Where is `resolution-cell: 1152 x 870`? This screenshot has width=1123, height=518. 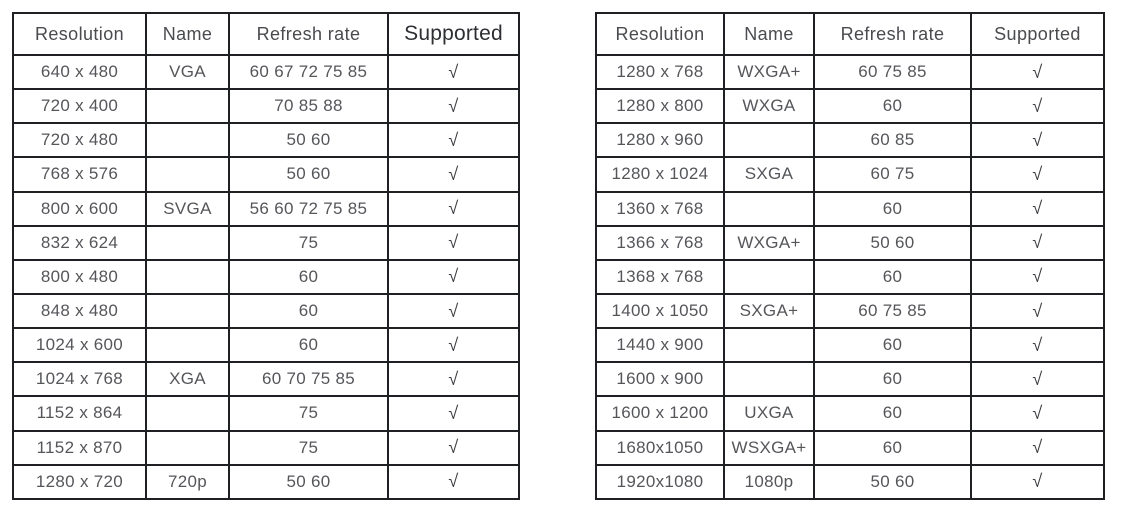 resolution-cell: 1152 x 870 is located at coordinates (79, 447).